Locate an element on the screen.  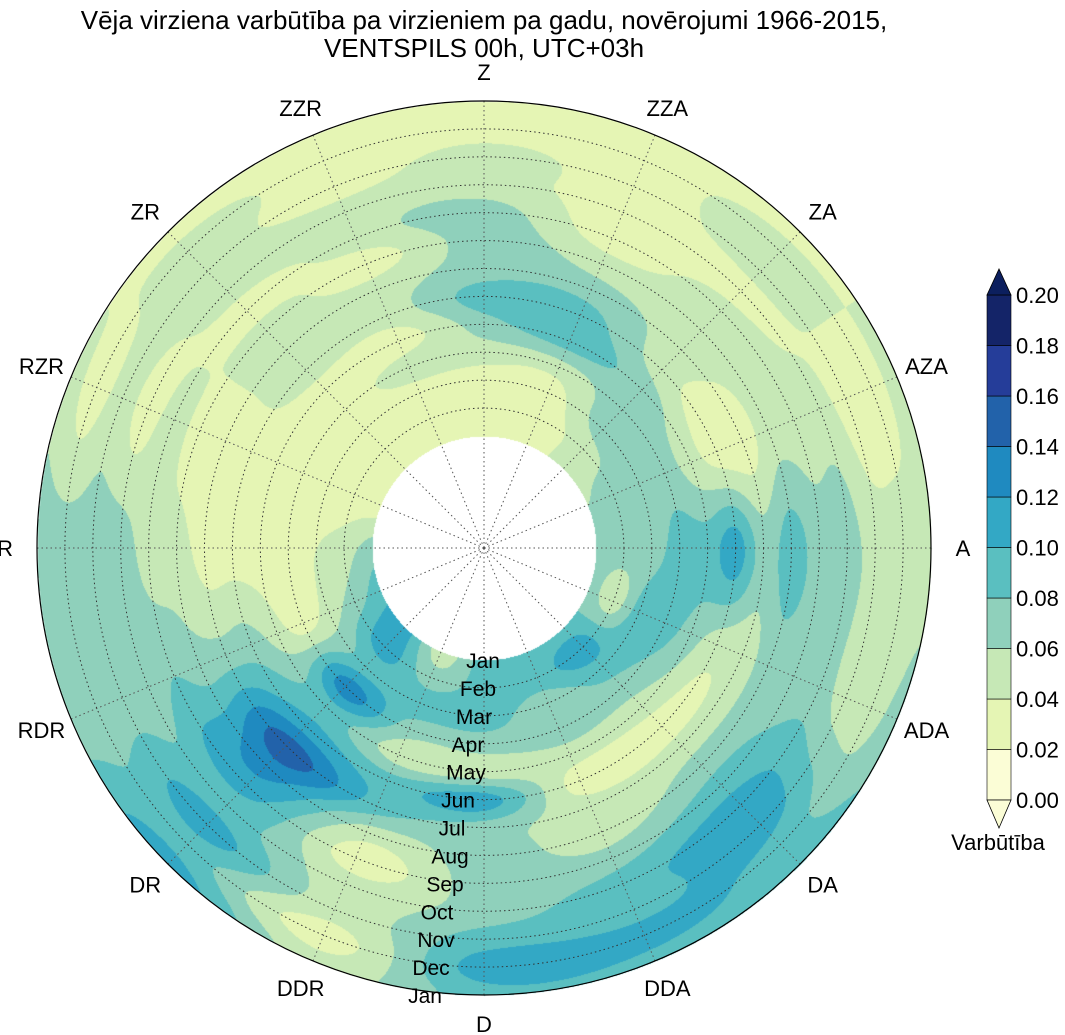
direction-label: DDA is located at coordinates (667, 988).